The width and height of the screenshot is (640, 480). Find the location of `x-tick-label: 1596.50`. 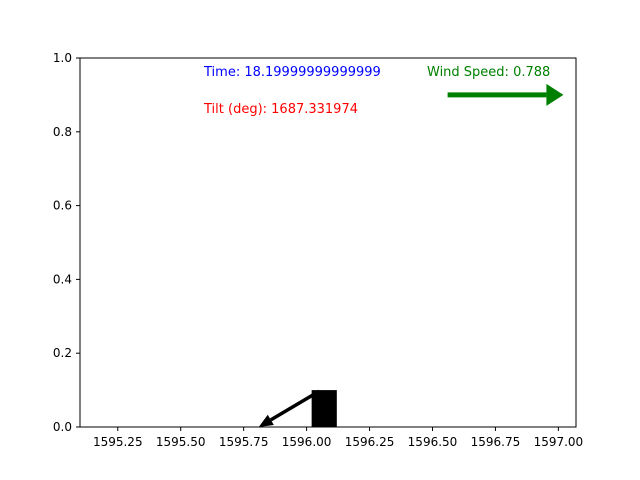

x-tick-label: 1596.50 is located at coordinates (433, 442).